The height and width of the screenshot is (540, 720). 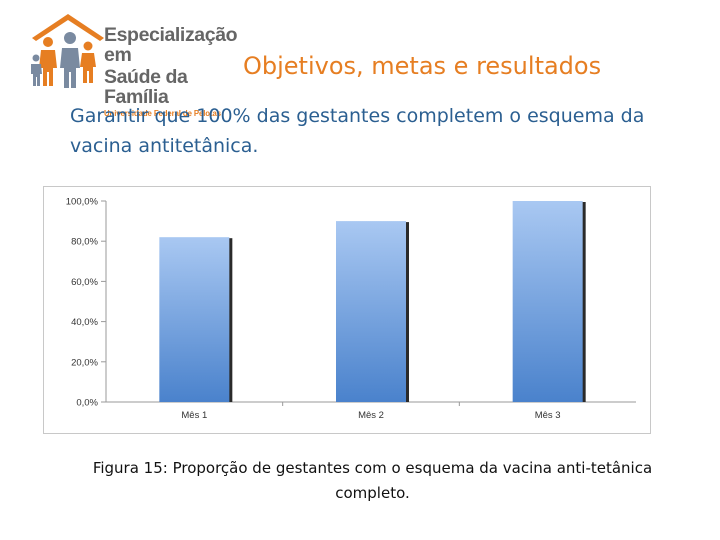 What do you see at coordinates (87, 403) in the screenshot?
I see `y-tick-label: 0,0%` at bounding box center [87, 403].